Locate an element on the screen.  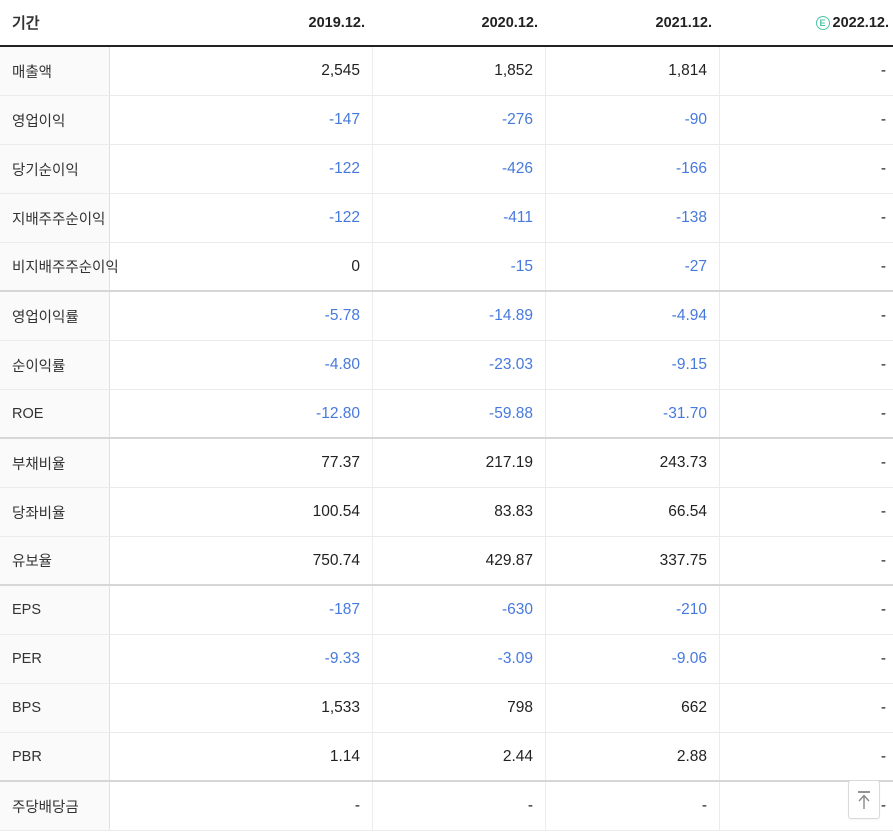
metric-label: 지배주주순이익 is located at coordinates (55, 218).